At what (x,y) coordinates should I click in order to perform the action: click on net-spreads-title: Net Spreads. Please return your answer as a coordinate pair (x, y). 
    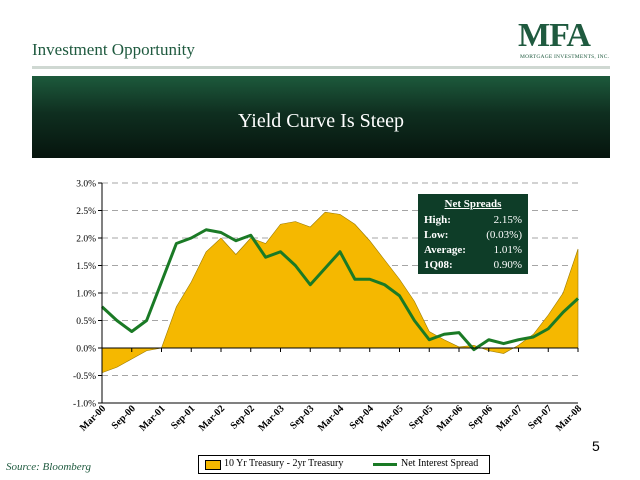
    Looking at the image, I should click on (473, 204).